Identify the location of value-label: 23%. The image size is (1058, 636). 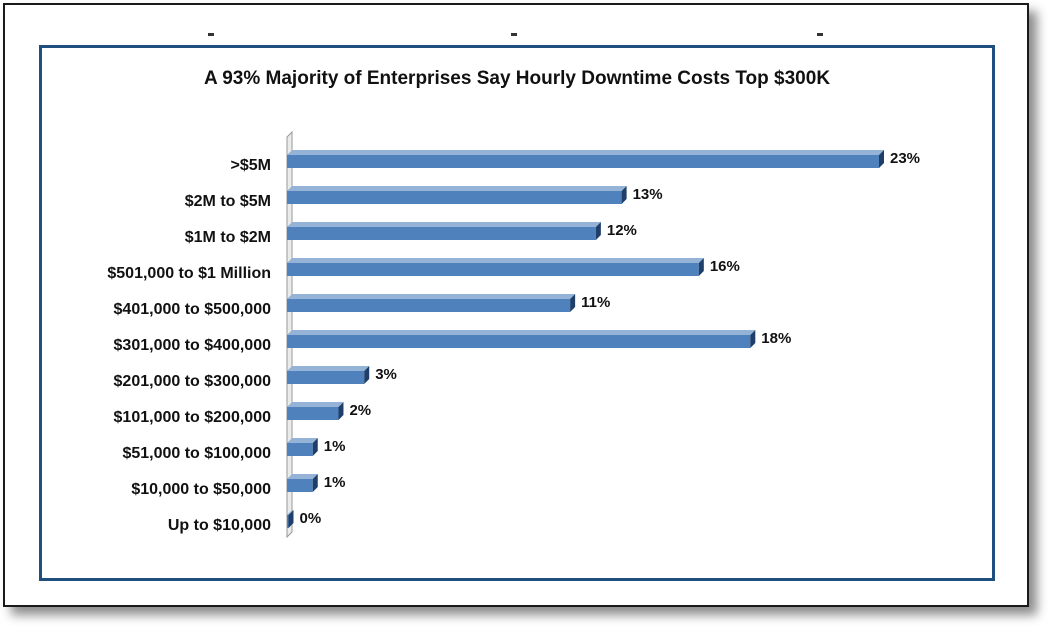
(905, 158).